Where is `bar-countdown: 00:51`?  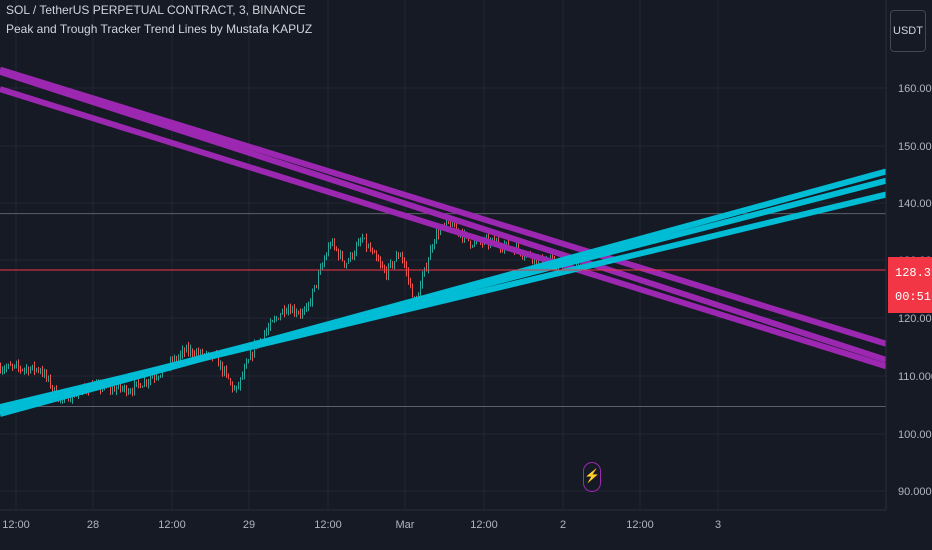
bar-countdown: 00:51 is located at coordinates (913, 297).